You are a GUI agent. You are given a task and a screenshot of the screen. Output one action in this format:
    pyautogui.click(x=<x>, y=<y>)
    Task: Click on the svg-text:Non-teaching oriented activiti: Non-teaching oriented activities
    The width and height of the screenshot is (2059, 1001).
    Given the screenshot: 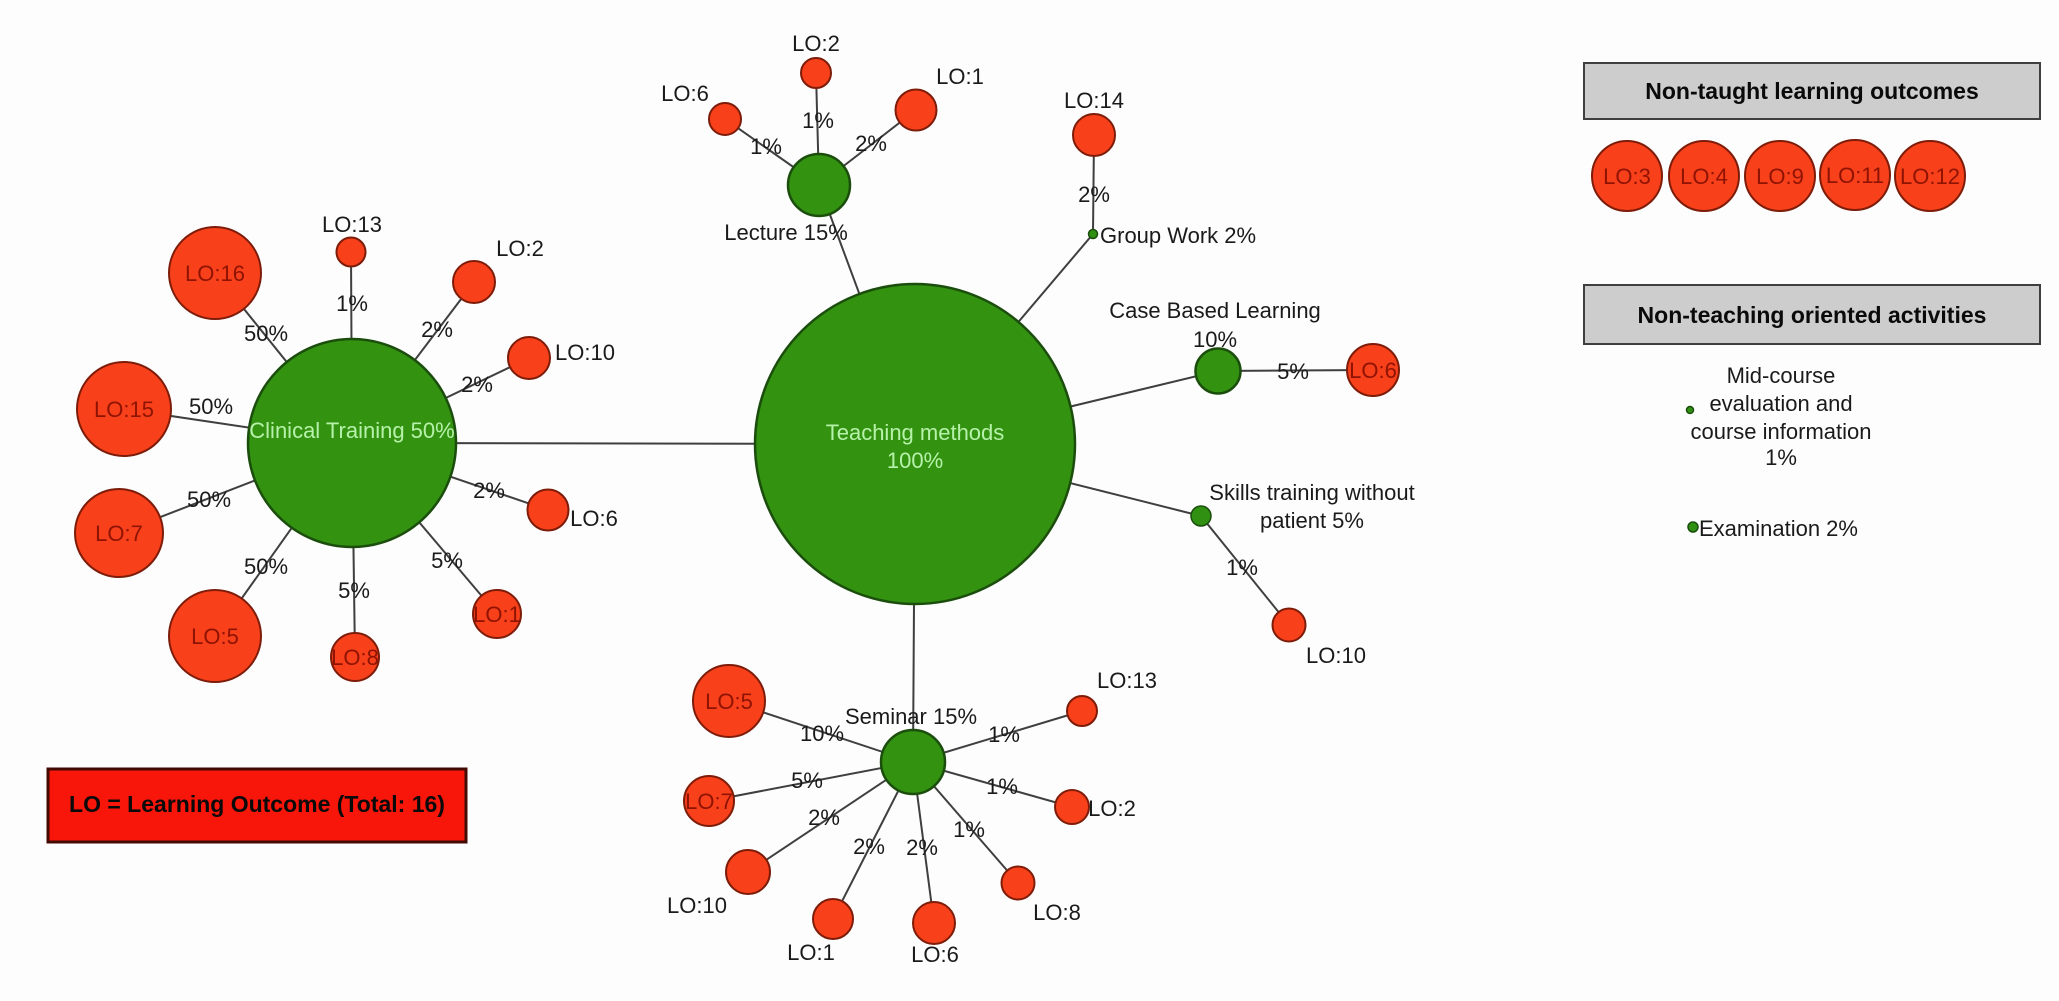 What is the action you would take?
    pyautogui.click(x=1812, y=315)
    